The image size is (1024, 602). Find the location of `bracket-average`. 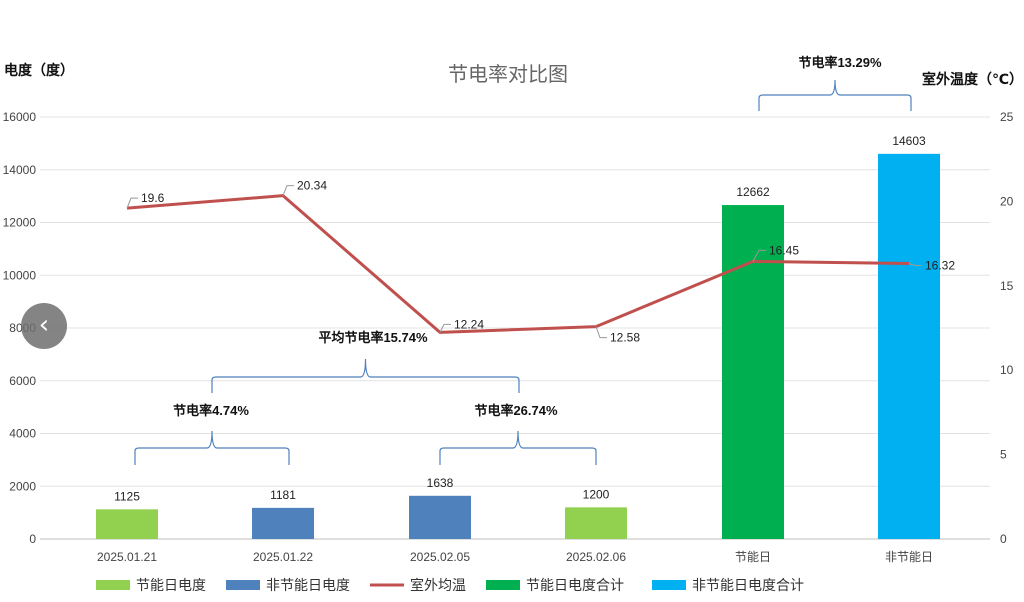

bracket-average is located at coordinates (365, 375).